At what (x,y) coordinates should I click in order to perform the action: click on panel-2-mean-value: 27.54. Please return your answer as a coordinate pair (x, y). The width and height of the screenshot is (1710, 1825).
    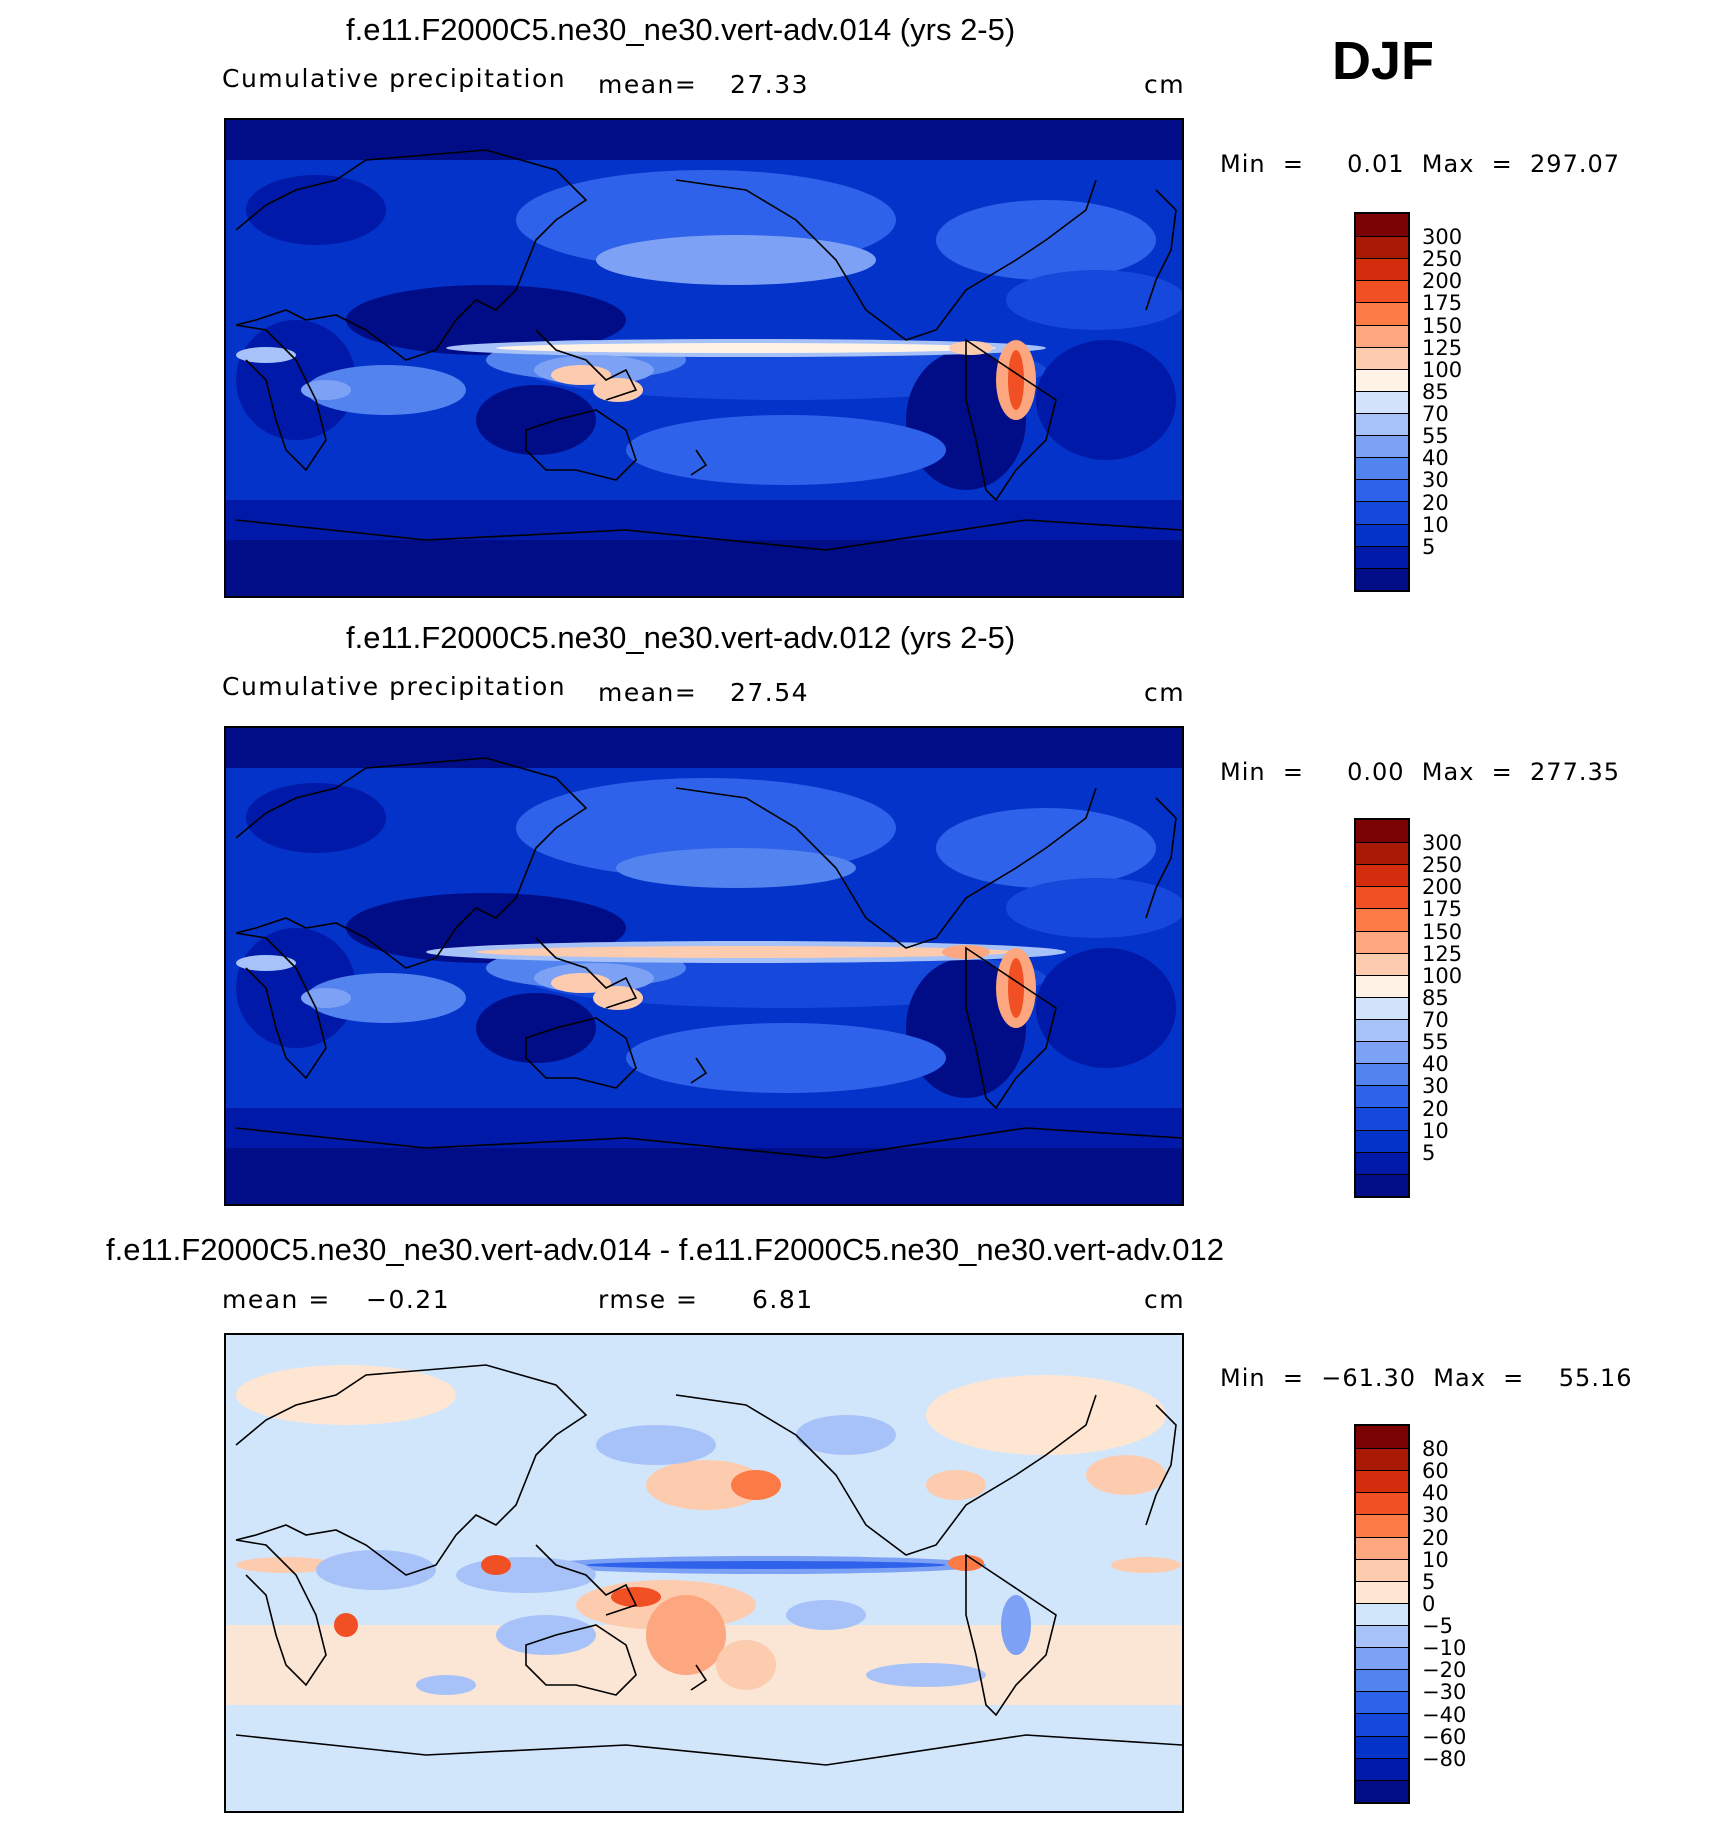
    Looking at the image, I should click on (770, 692).